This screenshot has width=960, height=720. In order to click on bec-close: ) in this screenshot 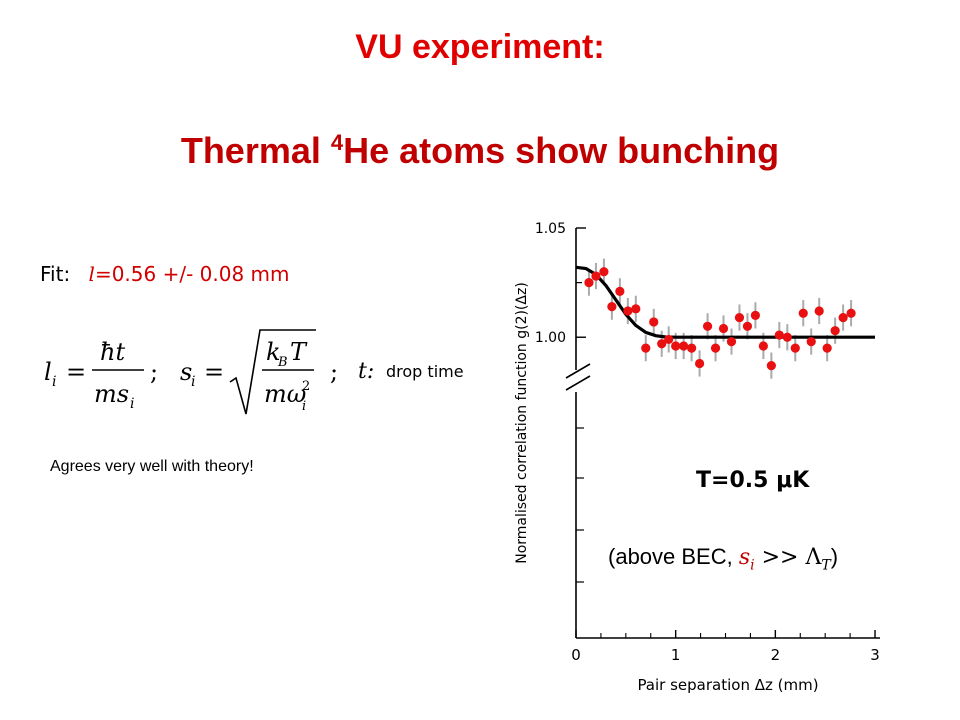, I will do `click(834, 556)`.